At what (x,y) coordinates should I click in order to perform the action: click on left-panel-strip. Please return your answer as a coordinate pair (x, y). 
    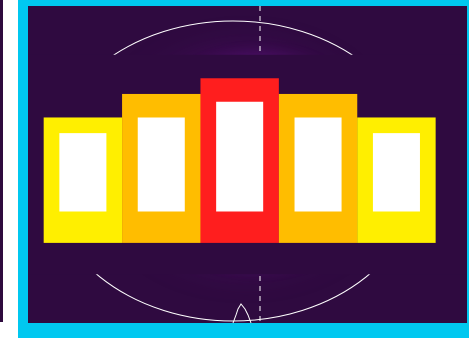
    Looking at the image, I should click on (1, 161).